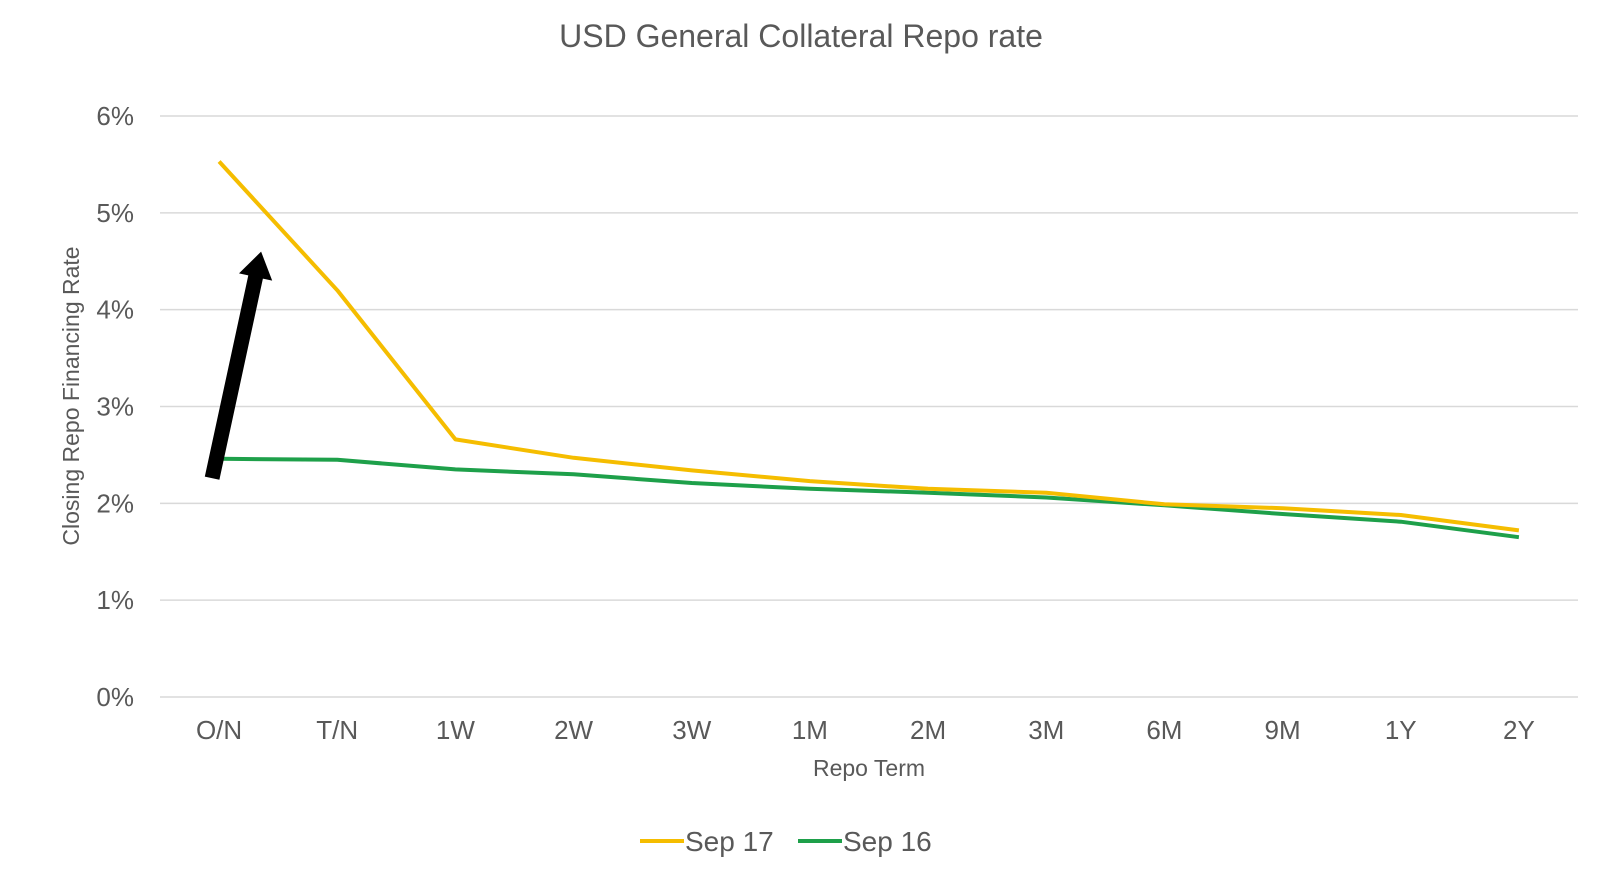  Describe the element at coordinates (115, 697) in the screenshot. I see `y-tick-label: 0%` at that location.